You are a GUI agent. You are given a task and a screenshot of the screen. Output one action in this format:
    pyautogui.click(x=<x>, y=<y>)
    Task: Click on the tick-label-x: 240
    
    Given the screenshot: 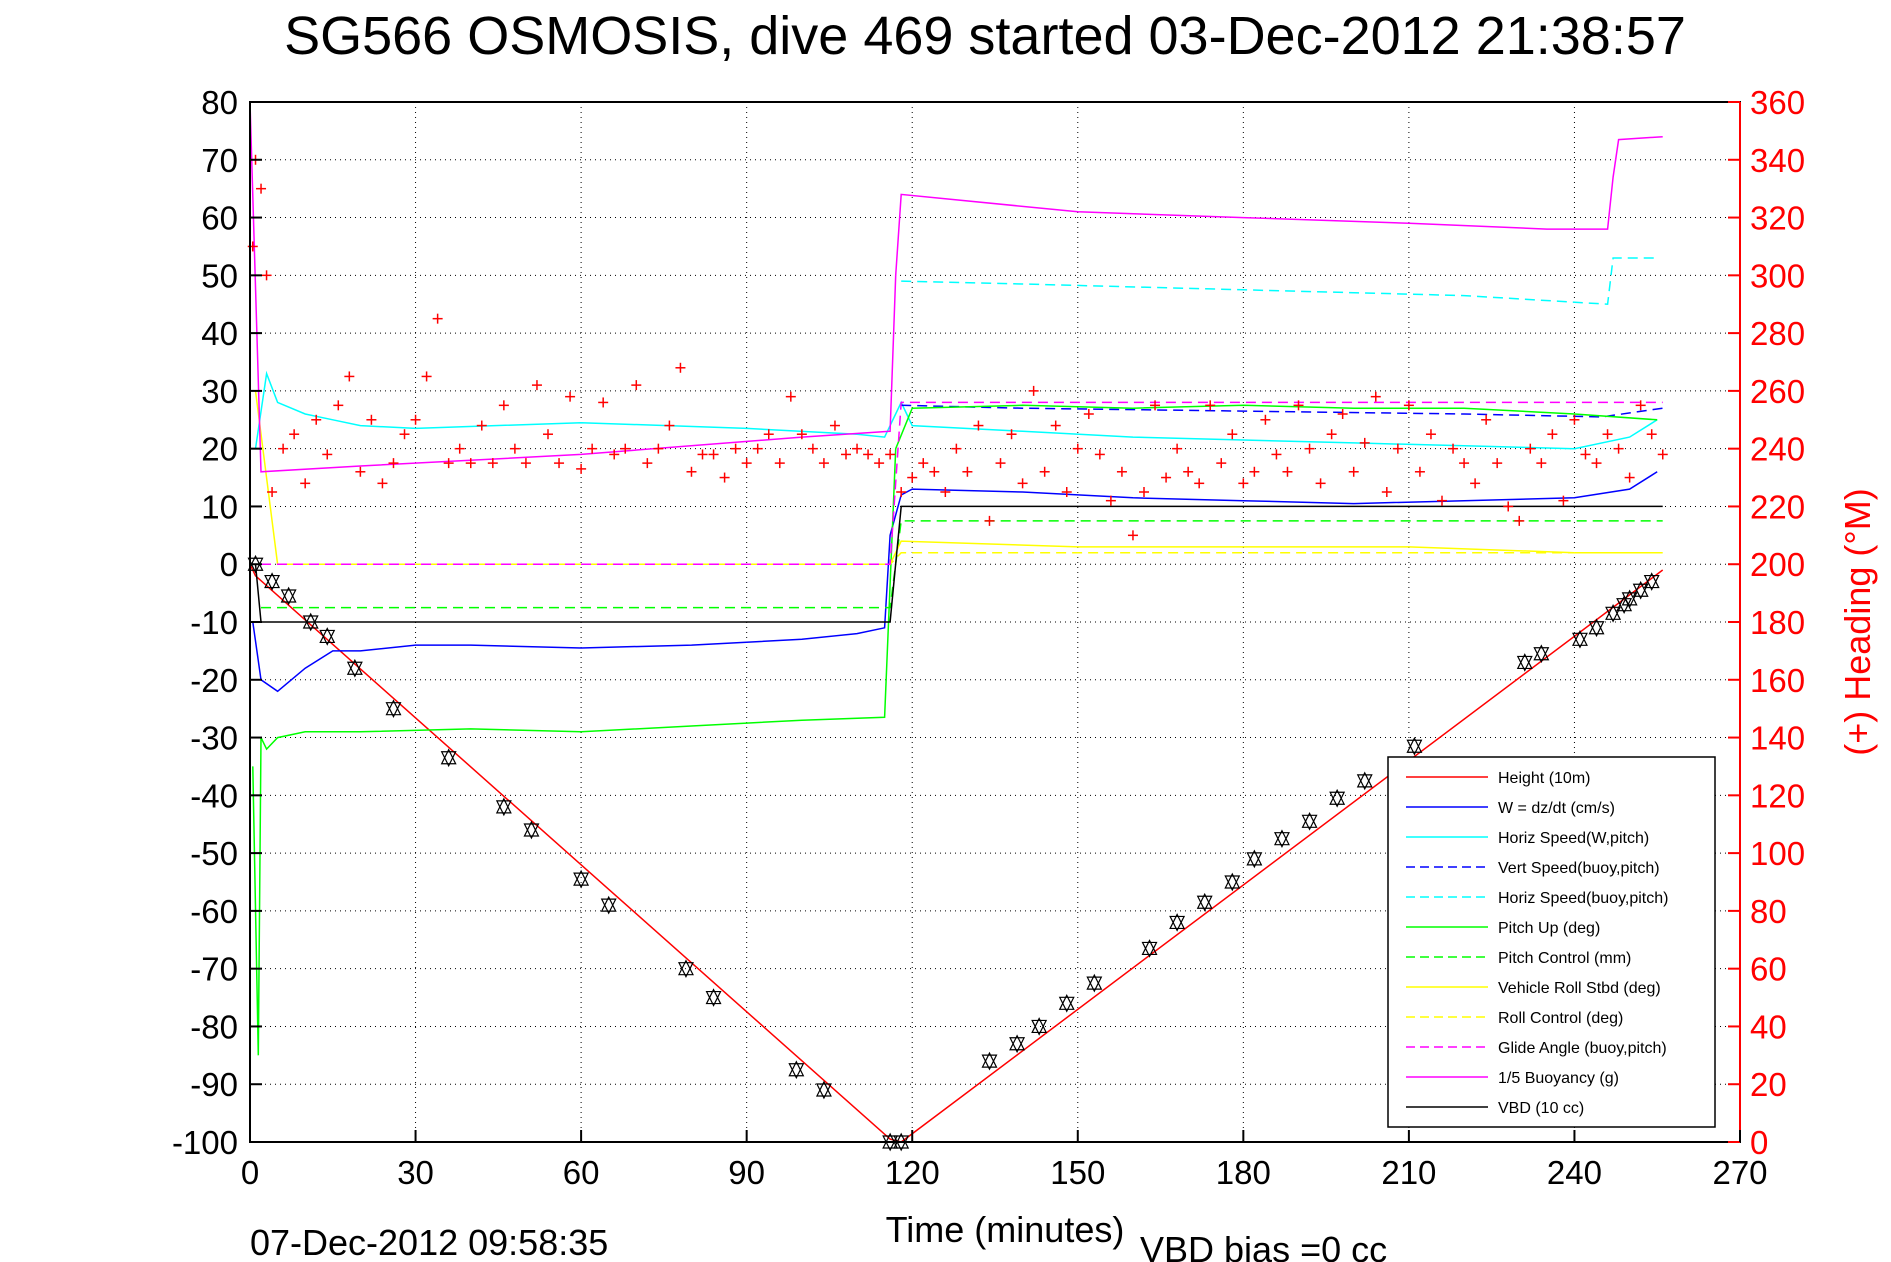 What is the action you would take?
    pyautogui.click(x=1574, y=1172)
    